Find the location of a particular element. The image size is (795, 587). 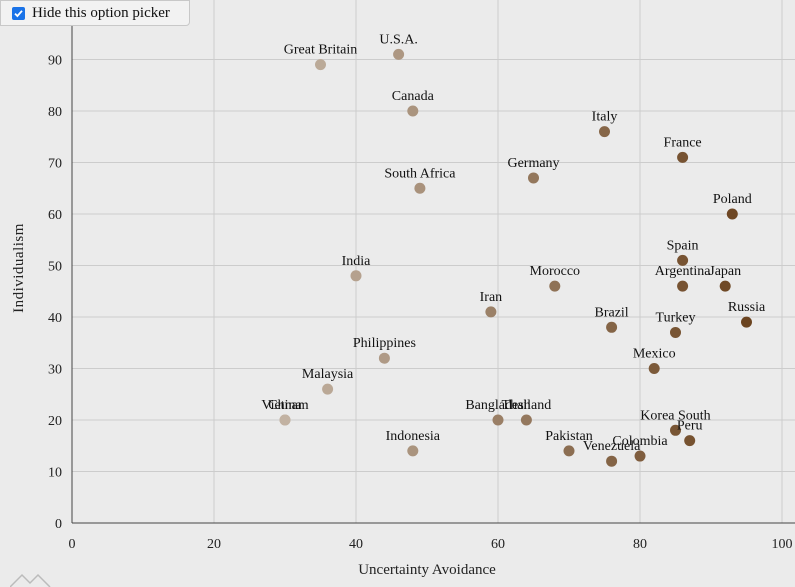

y-tick-label: 60 is located at coordinates (55, 215).